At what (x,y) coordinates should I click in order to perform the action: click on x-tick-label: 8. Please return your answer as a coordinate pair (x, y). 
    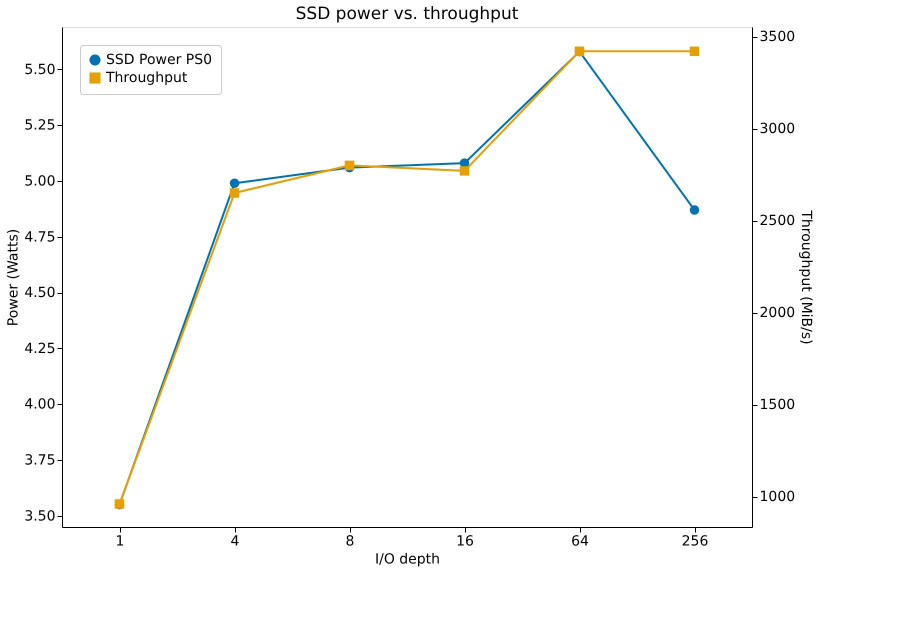
    Looking at the image, I should click on (350, 542).